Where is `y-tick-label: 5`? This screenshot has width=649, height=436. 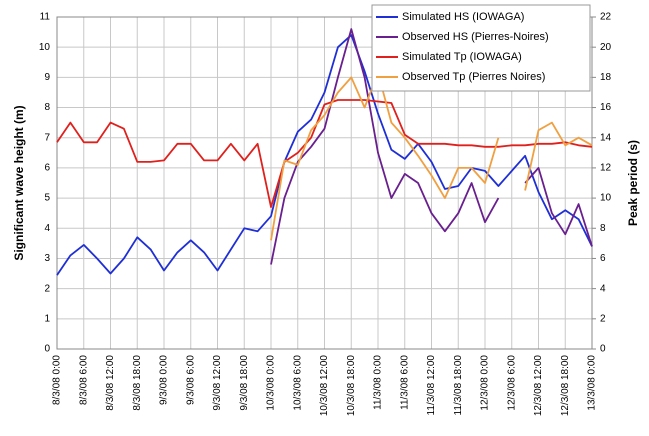 y-tick-label: 5 is located at coordinates (47, 198).